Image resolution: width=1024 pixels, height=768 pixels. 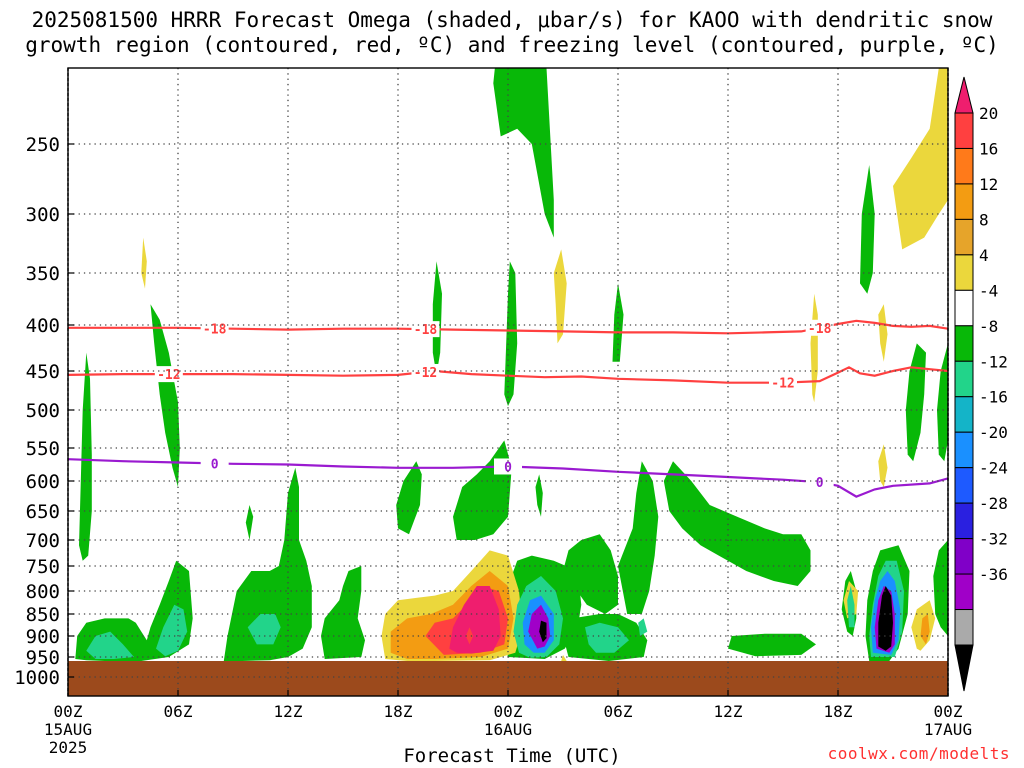 What do you see at coordinates (993, 539) in the screenshot?
I see `colorbar-label: -32` at bounding box center [993, 539].